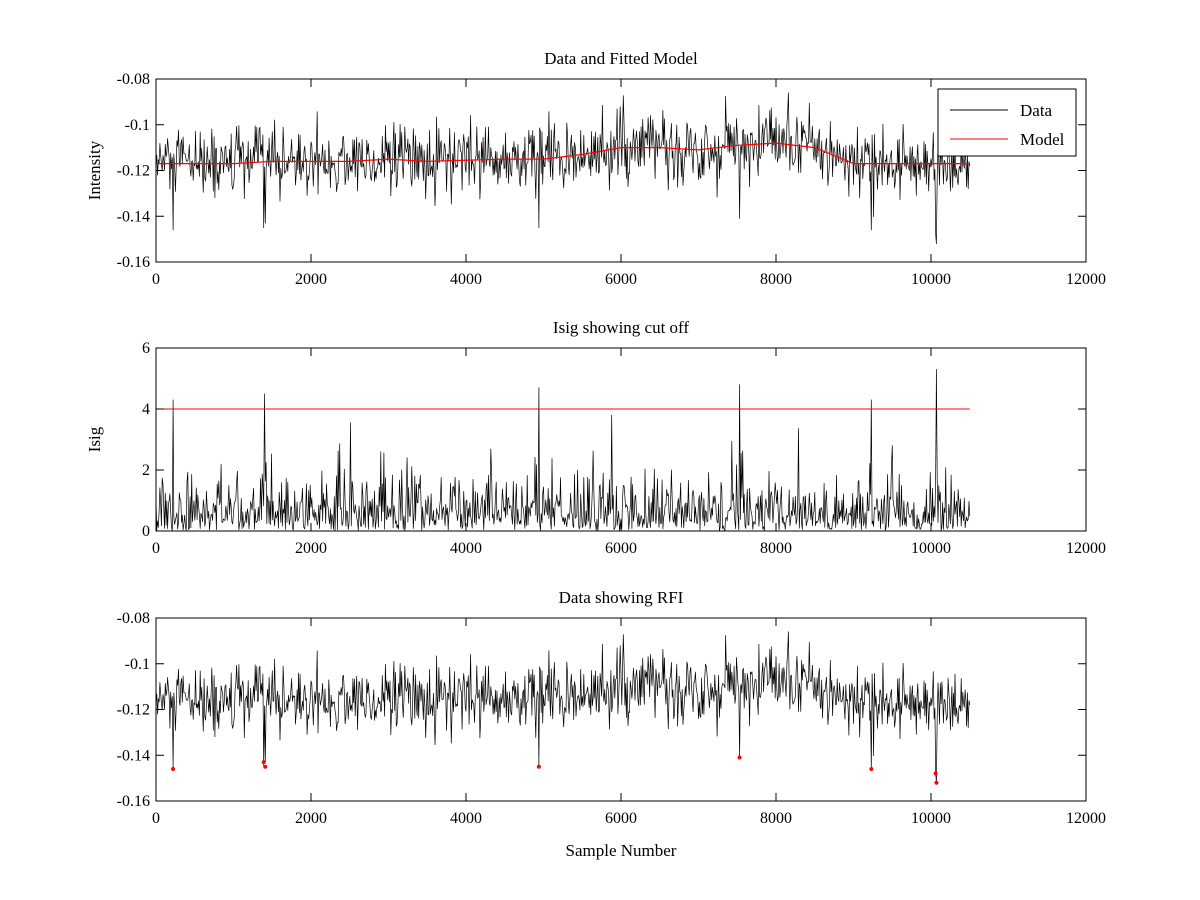 The width and height of the screenshot is (1200, 900). What do you see at coordinates (146, 348) in the screenshot?
I see `y-tick-label: 6` at bounding box center [146, 348].